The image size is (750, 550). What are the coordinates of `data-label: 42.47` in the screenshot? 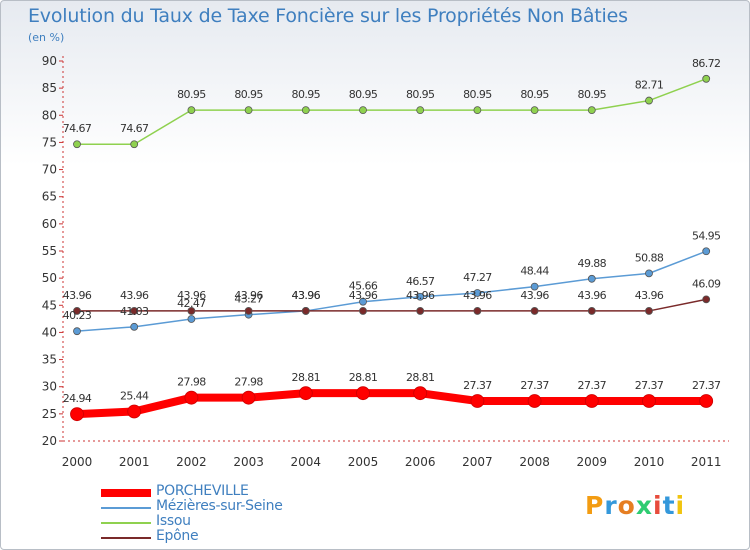 It's located at (191, 303).